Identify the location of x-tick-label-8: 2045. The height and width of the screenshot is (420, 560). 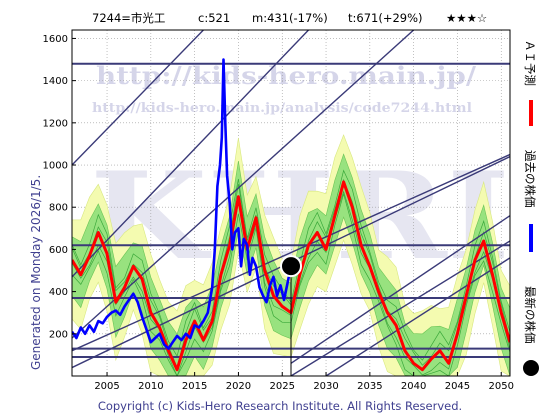
(457, 386).